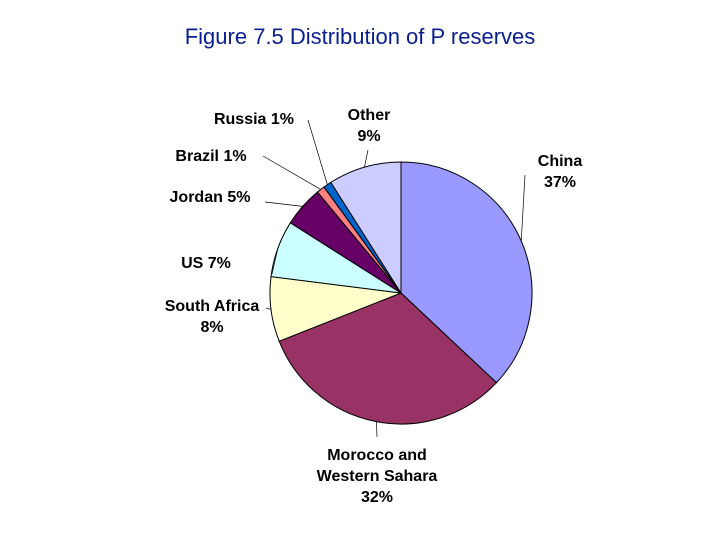 Image resolution: width=720 pixels, height=540 pixels. I want to click on slice-label-line: Russia 1%, so click(254, 119).